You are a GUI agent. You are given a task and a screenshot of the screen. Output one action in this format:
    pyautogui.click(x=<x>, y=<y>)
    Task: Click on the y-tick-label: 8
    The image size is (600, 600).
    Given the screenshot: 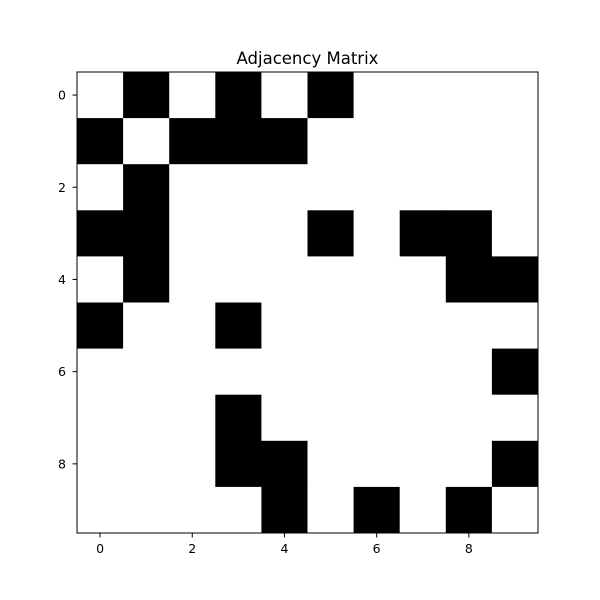 What is the action you would take?
    pyautogui.click(x=62, y=463)
    